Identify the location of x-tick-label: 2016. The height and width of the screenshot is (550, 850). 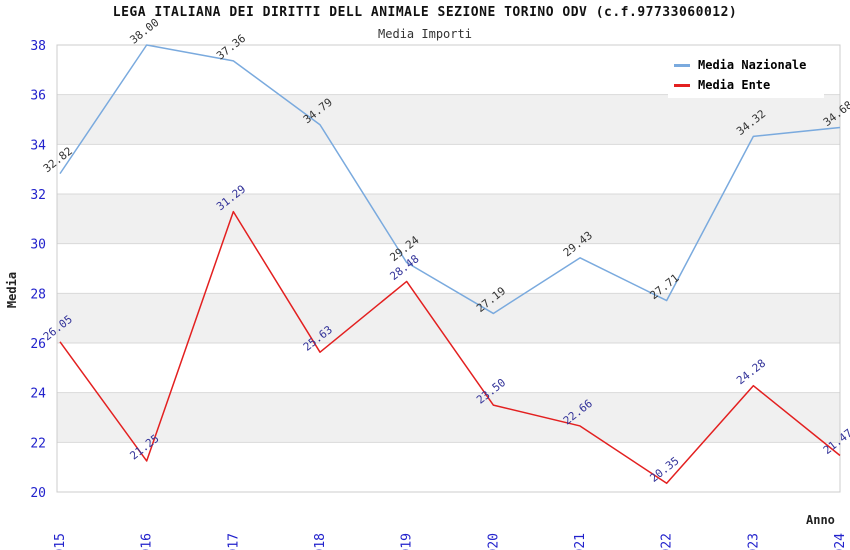
(147, 541).